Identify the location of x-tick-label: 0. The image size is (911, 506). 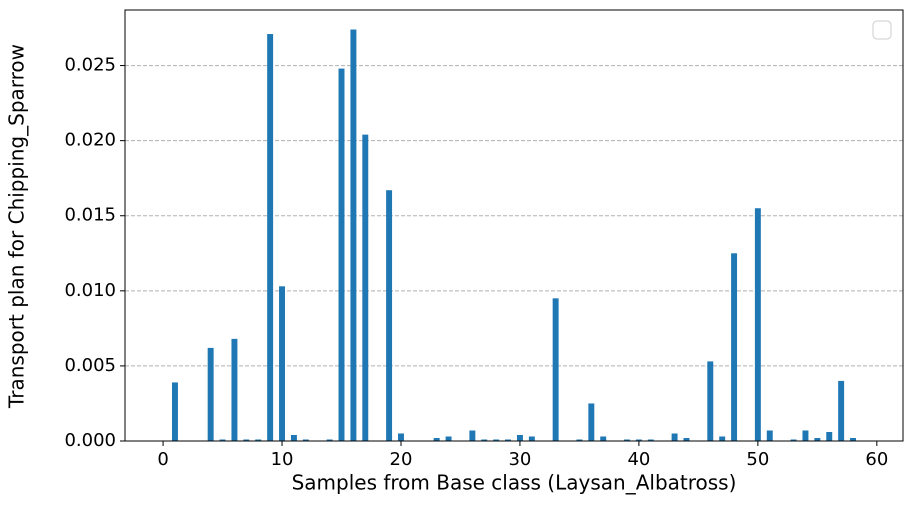
(162, 459).